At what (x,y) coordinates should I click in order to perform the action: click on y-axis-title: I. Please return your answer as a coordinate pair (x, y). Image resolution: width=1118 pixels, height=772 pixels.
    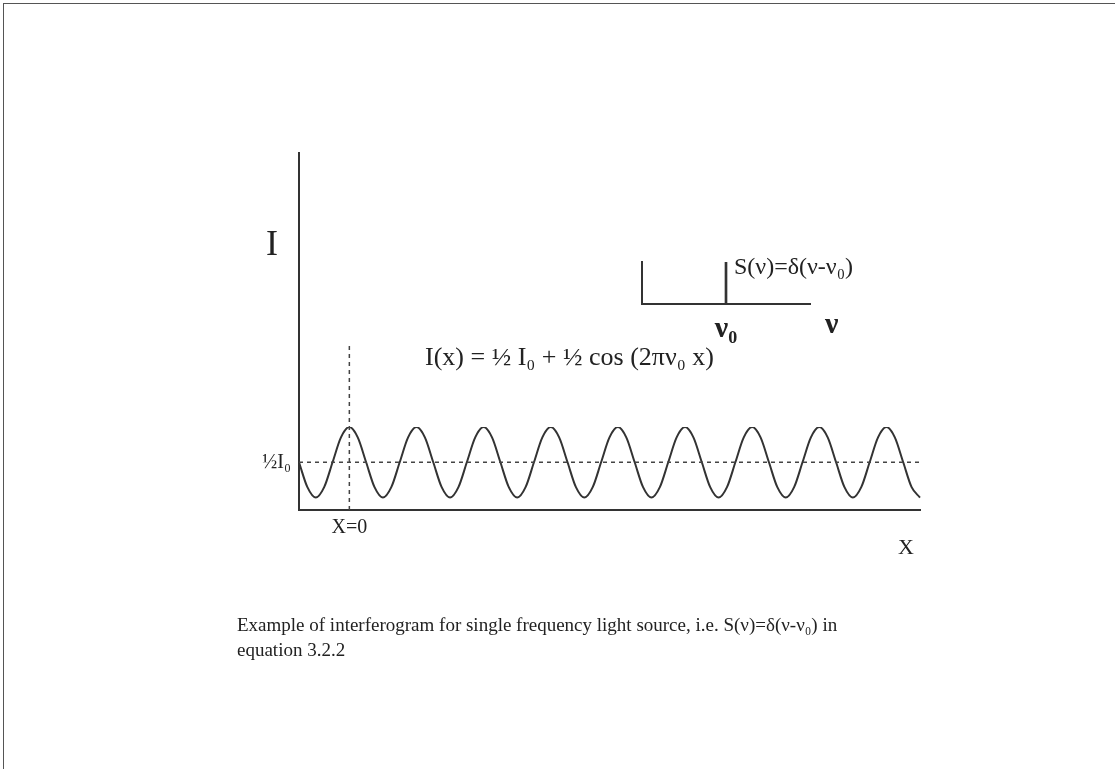
    Looking at the image, I should click on (272, 243).